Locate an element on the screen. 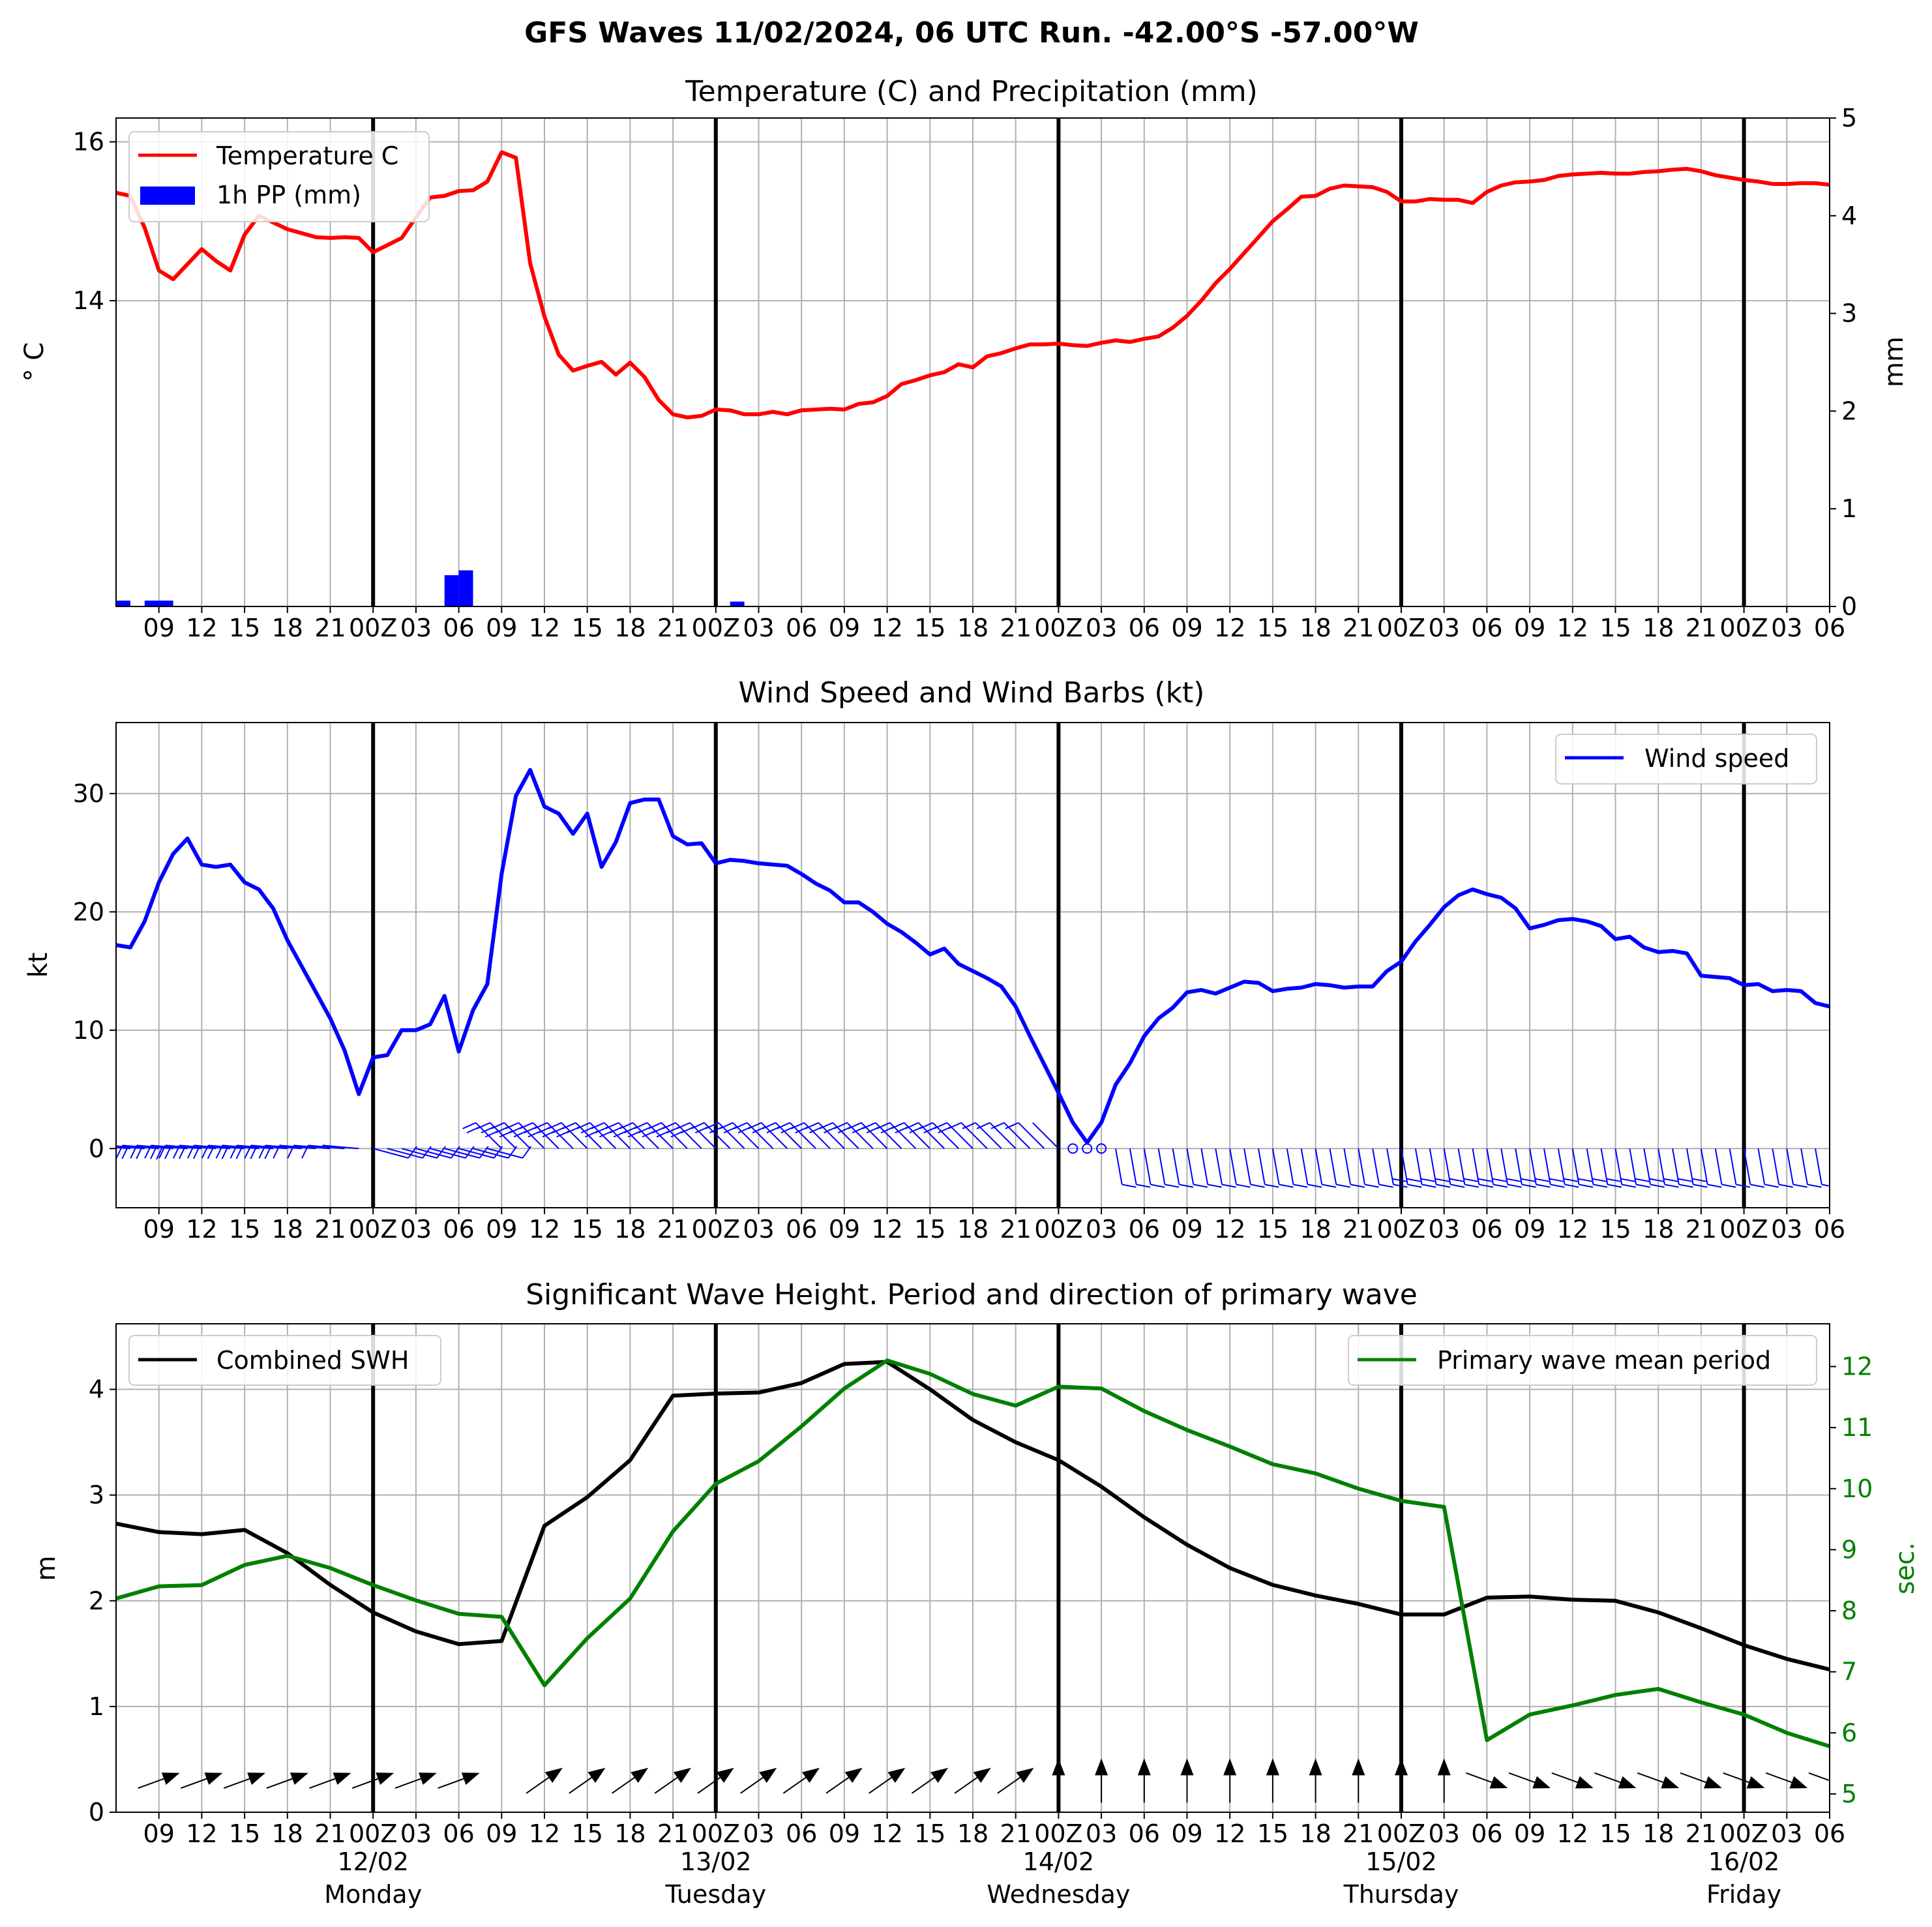 The width and height of the screenshot is (1932, 1927). ytick-label: 3 is located at coordinates (96, 1495).